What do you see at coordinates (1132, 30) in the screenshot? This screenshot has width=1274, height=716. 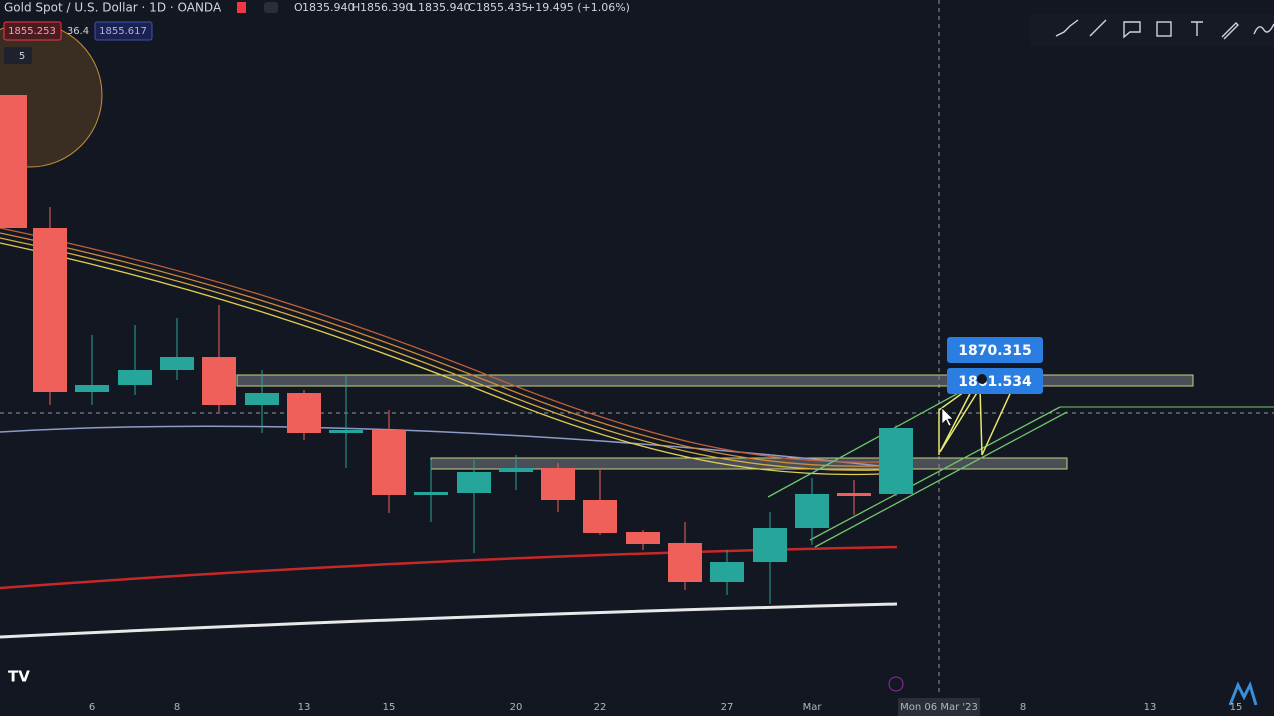 I see `tool-callout` at bounding box center [1132, 30].